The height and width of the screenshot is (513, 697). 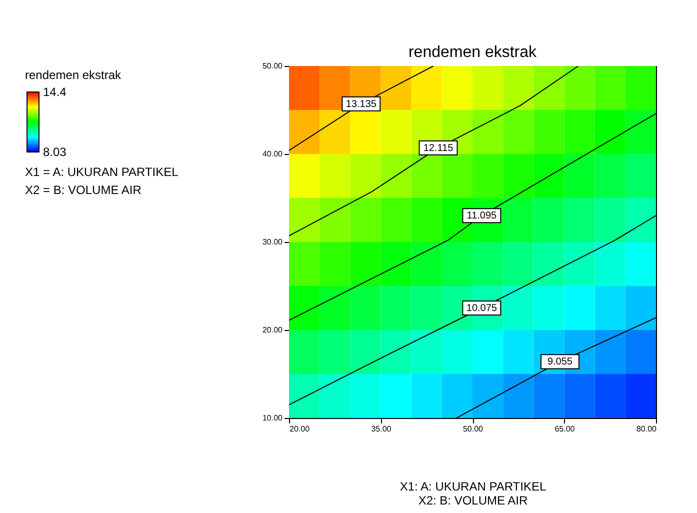 I want to click on line-series, so click(x=434, y=151).